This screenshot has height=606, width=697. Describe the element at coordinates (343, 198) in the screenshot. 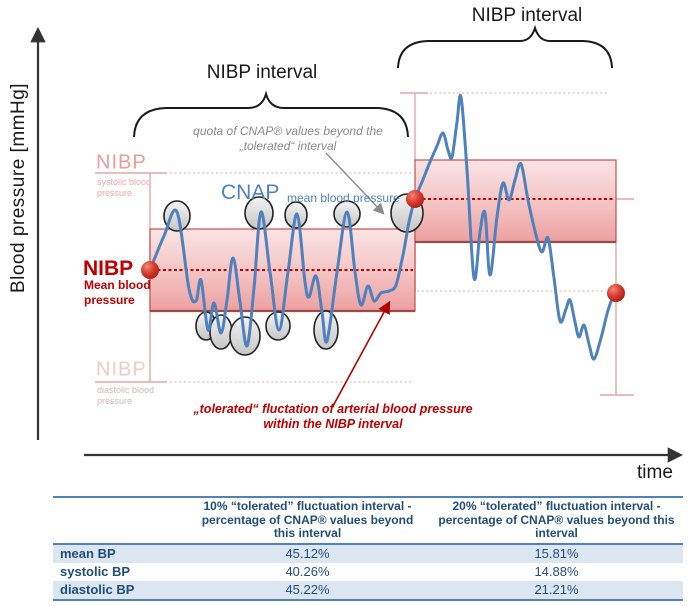

I see `cnap-sublabel: mean blood pressure` at that location.